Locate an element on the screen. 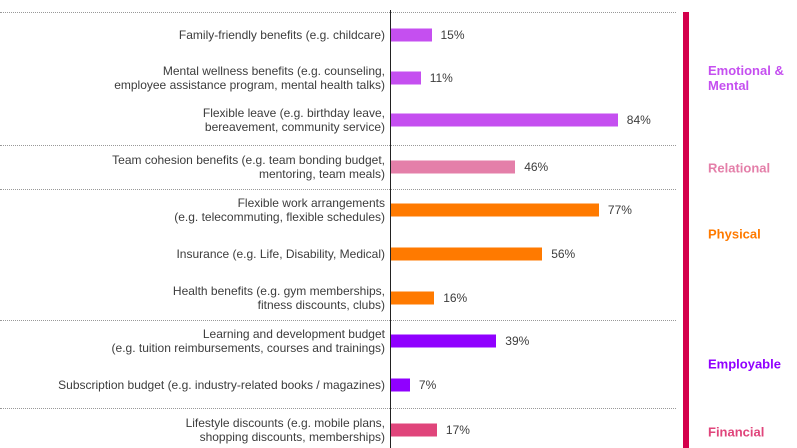 The height and width of the screenshot is (448, 797). value-label: 15% is located at coordinates (452, 35).